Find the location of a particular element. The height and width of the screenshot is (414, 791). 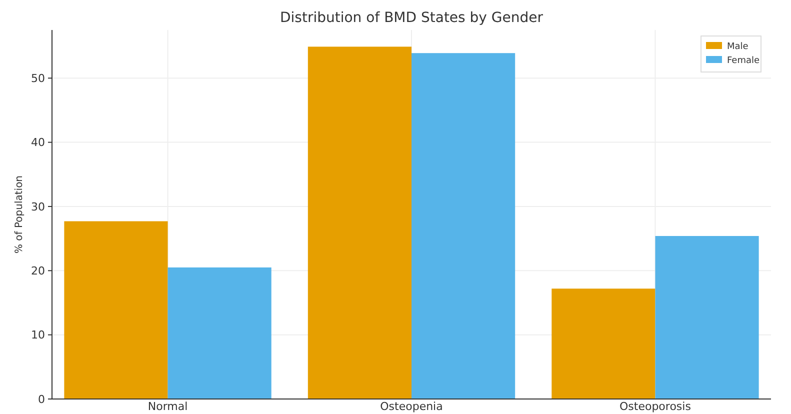

legend-label: Female is located at coordinates (743, 61).